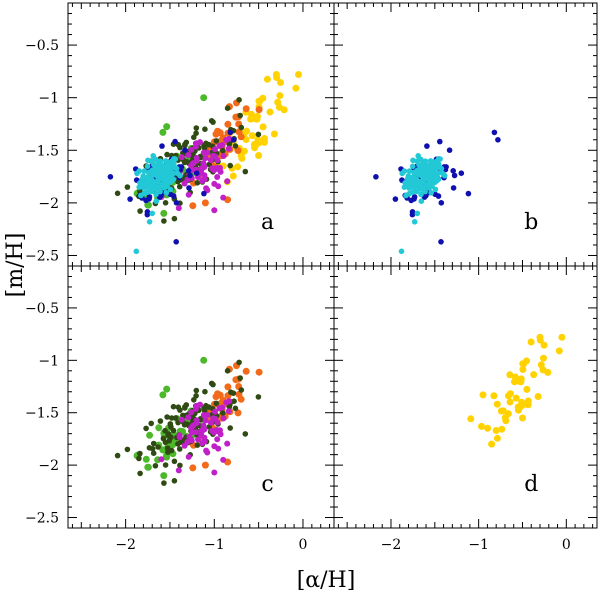 The image size is (600, 598). What do you see at coordinates (188, 421) in the screenshot?
I see `panel-c-points` at bounding box center [188, 421].